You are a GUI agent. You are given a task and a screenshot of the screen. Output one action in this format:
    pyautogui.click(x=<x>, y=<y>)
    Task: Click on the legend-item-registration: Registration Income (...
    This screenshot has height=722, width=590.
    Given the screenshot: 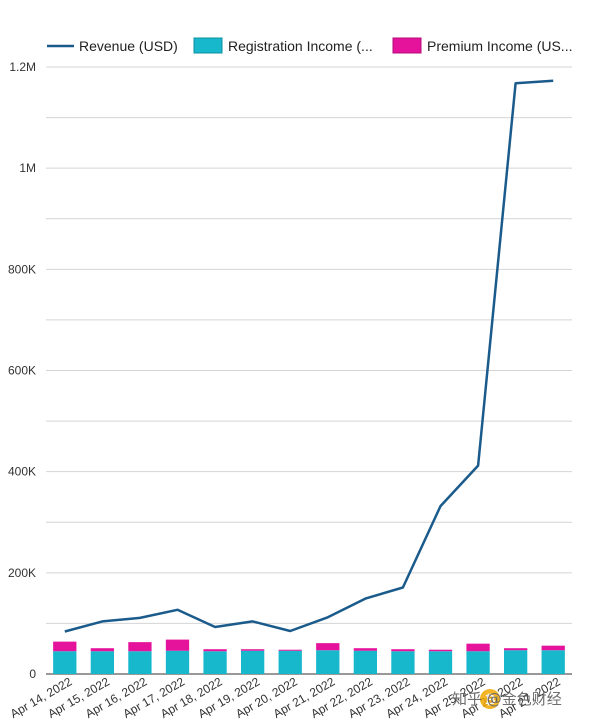 What is the action you would take?
    pyautogui.click(x=283, y=45)
    